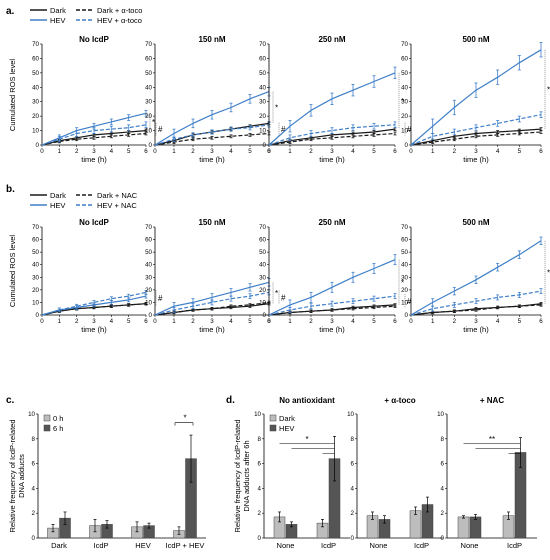  I want to click on line-chart-a-0: No IcdP 0 10 20 30 40 50 60 70 0 1 2 3 4 5 6 time (h) *#, so click(97, 99).